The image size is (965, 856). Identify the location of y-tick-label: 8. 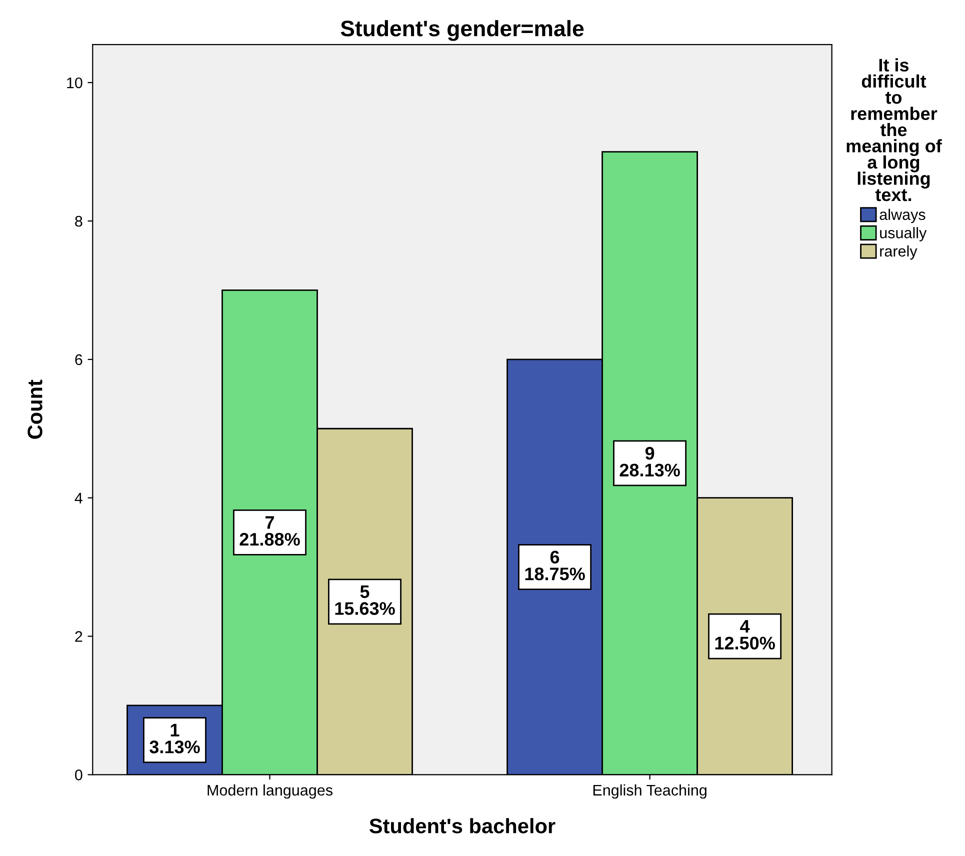
(78, 221).